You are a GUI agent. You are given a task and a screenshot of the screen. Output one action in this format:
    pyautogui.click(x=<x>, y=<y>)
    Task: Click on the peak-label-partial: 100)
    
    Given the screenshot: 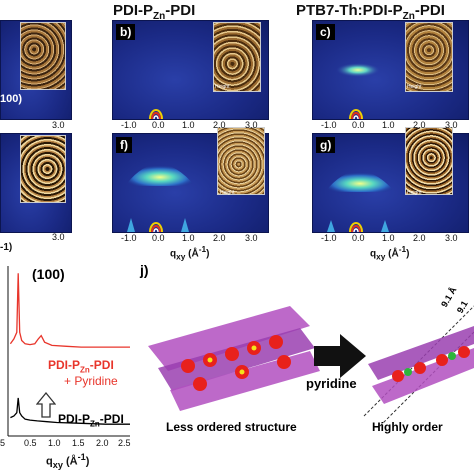 What is the action you would take?
    pyautogui.click(x=11, y=99)
    